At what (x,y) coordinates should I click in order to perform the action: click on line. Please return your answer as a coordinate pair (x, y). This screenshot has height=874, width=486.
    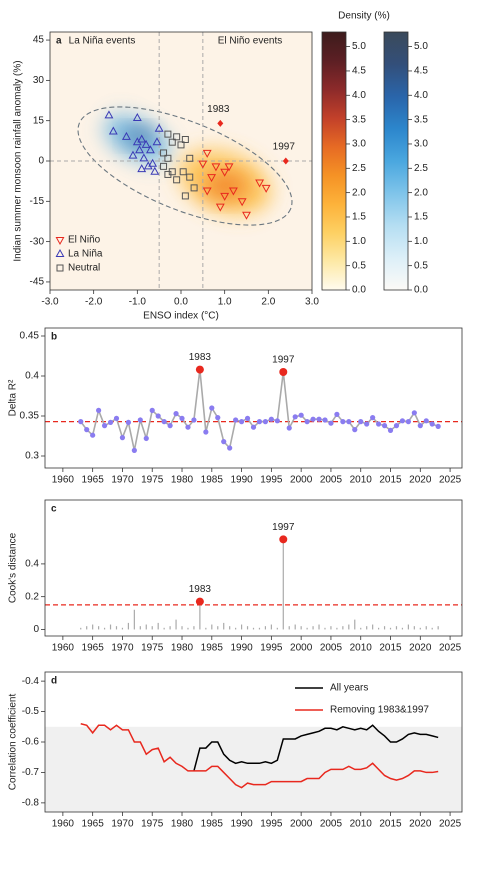
    Looking at the image, I should click on (259, 756).